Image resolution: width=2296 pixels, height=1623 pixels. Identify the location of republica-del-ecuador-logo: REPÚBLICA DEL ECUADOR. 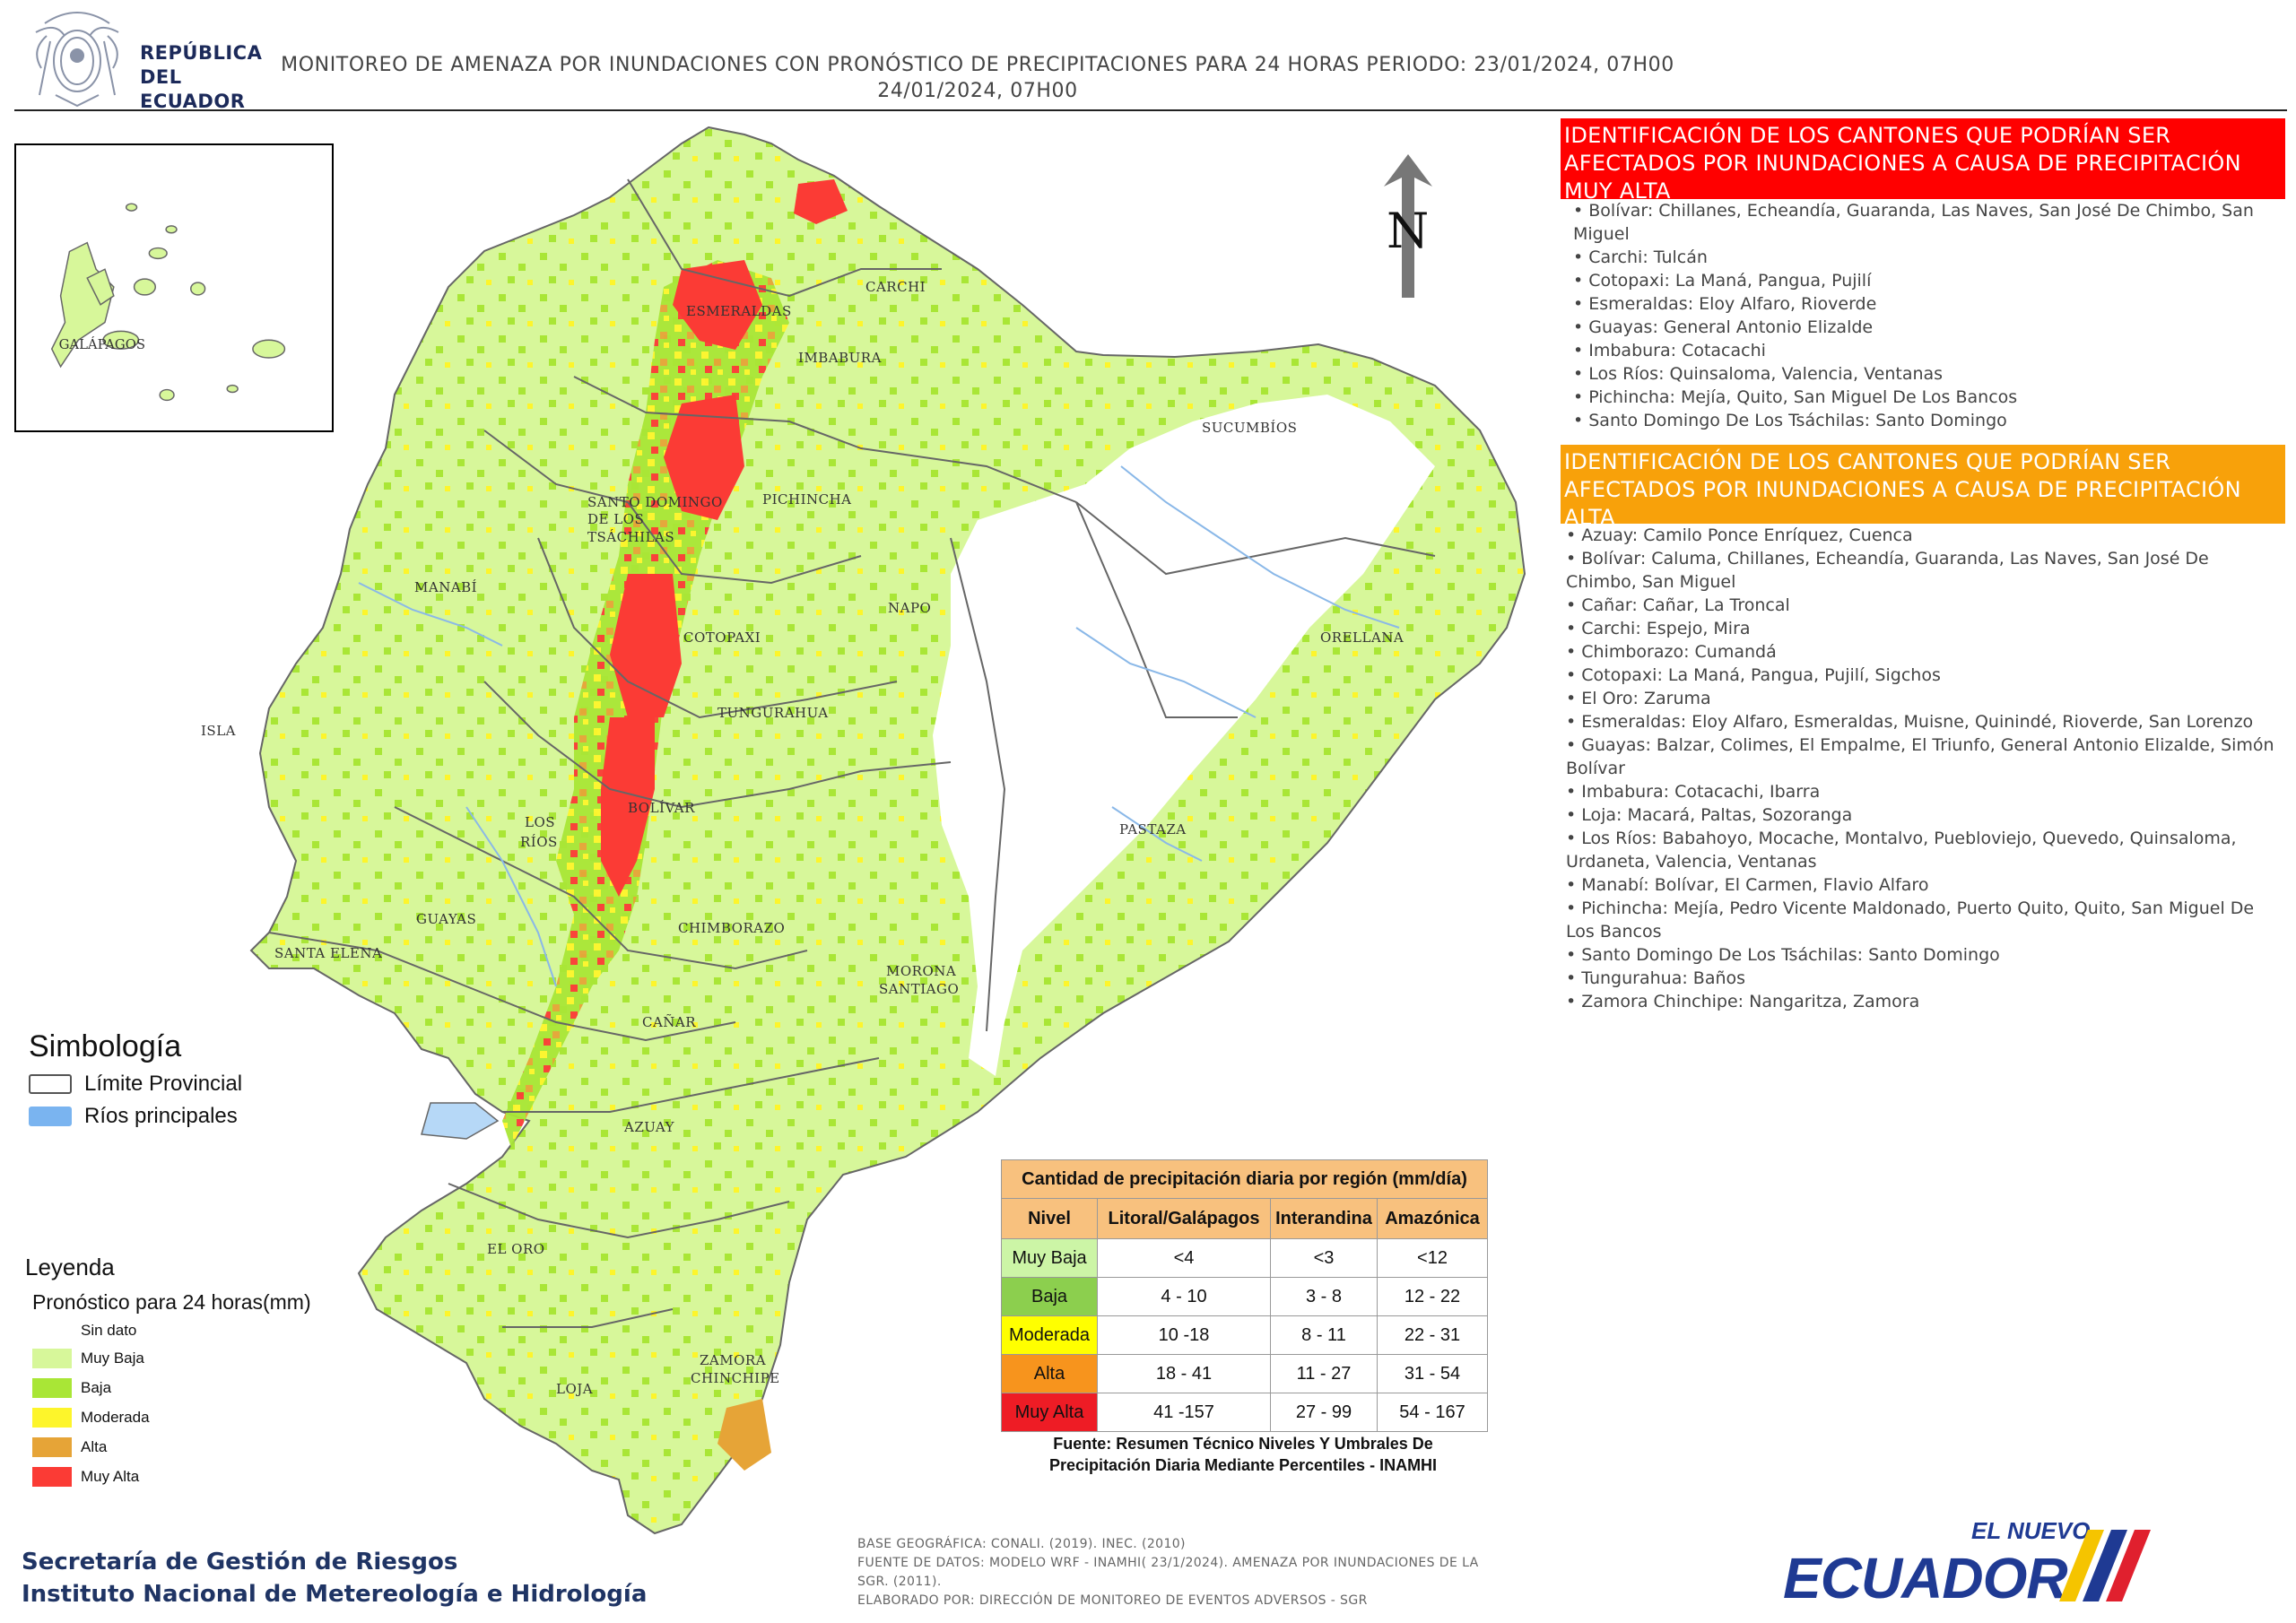
(143, 59).